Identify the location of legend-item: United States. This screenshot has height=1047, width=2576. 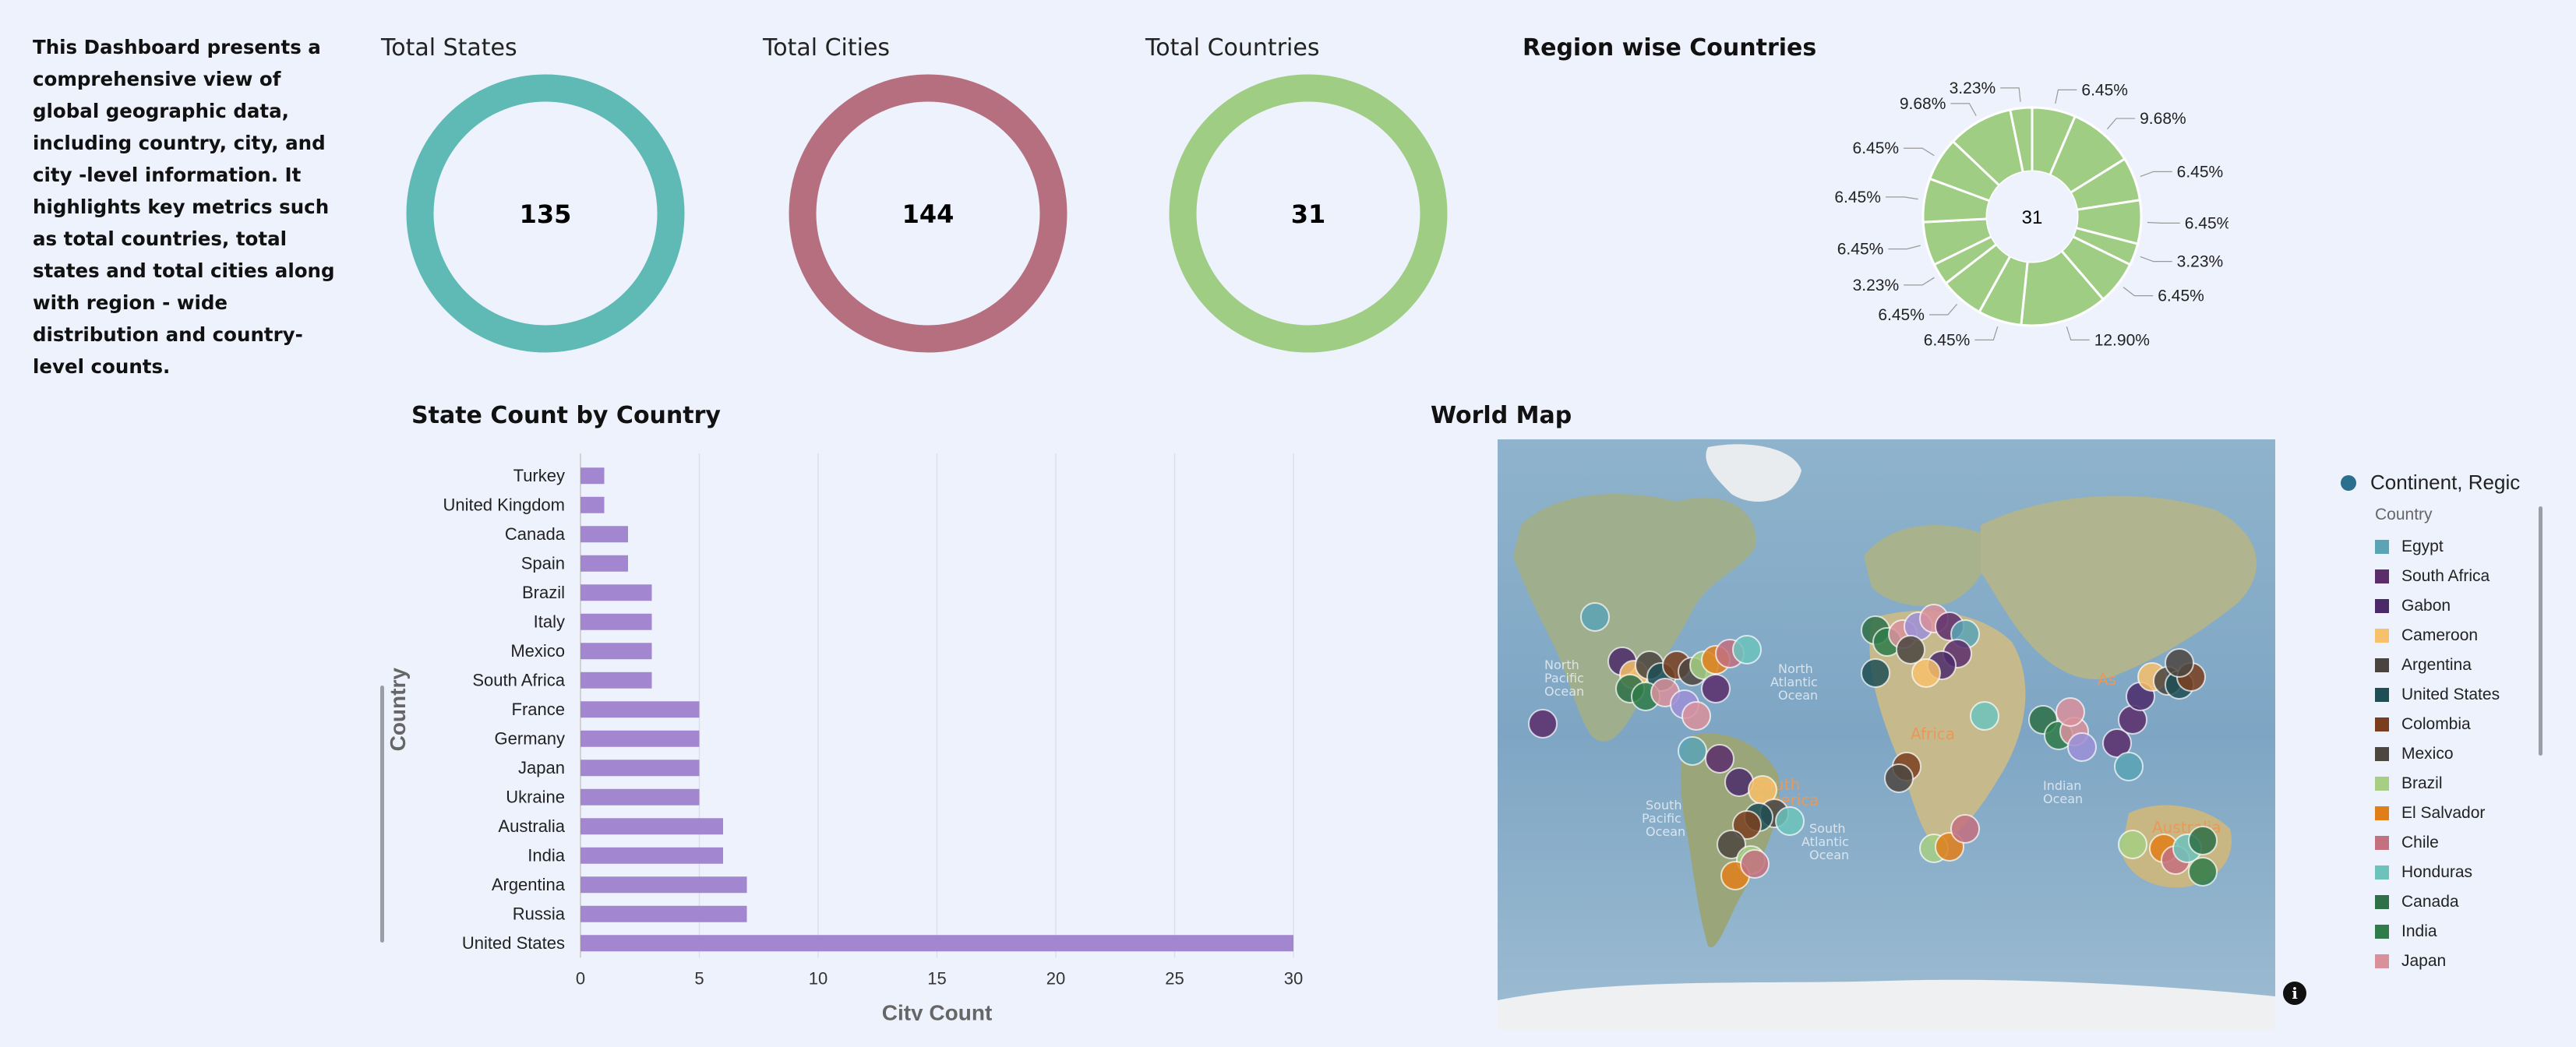
(2459, 695).